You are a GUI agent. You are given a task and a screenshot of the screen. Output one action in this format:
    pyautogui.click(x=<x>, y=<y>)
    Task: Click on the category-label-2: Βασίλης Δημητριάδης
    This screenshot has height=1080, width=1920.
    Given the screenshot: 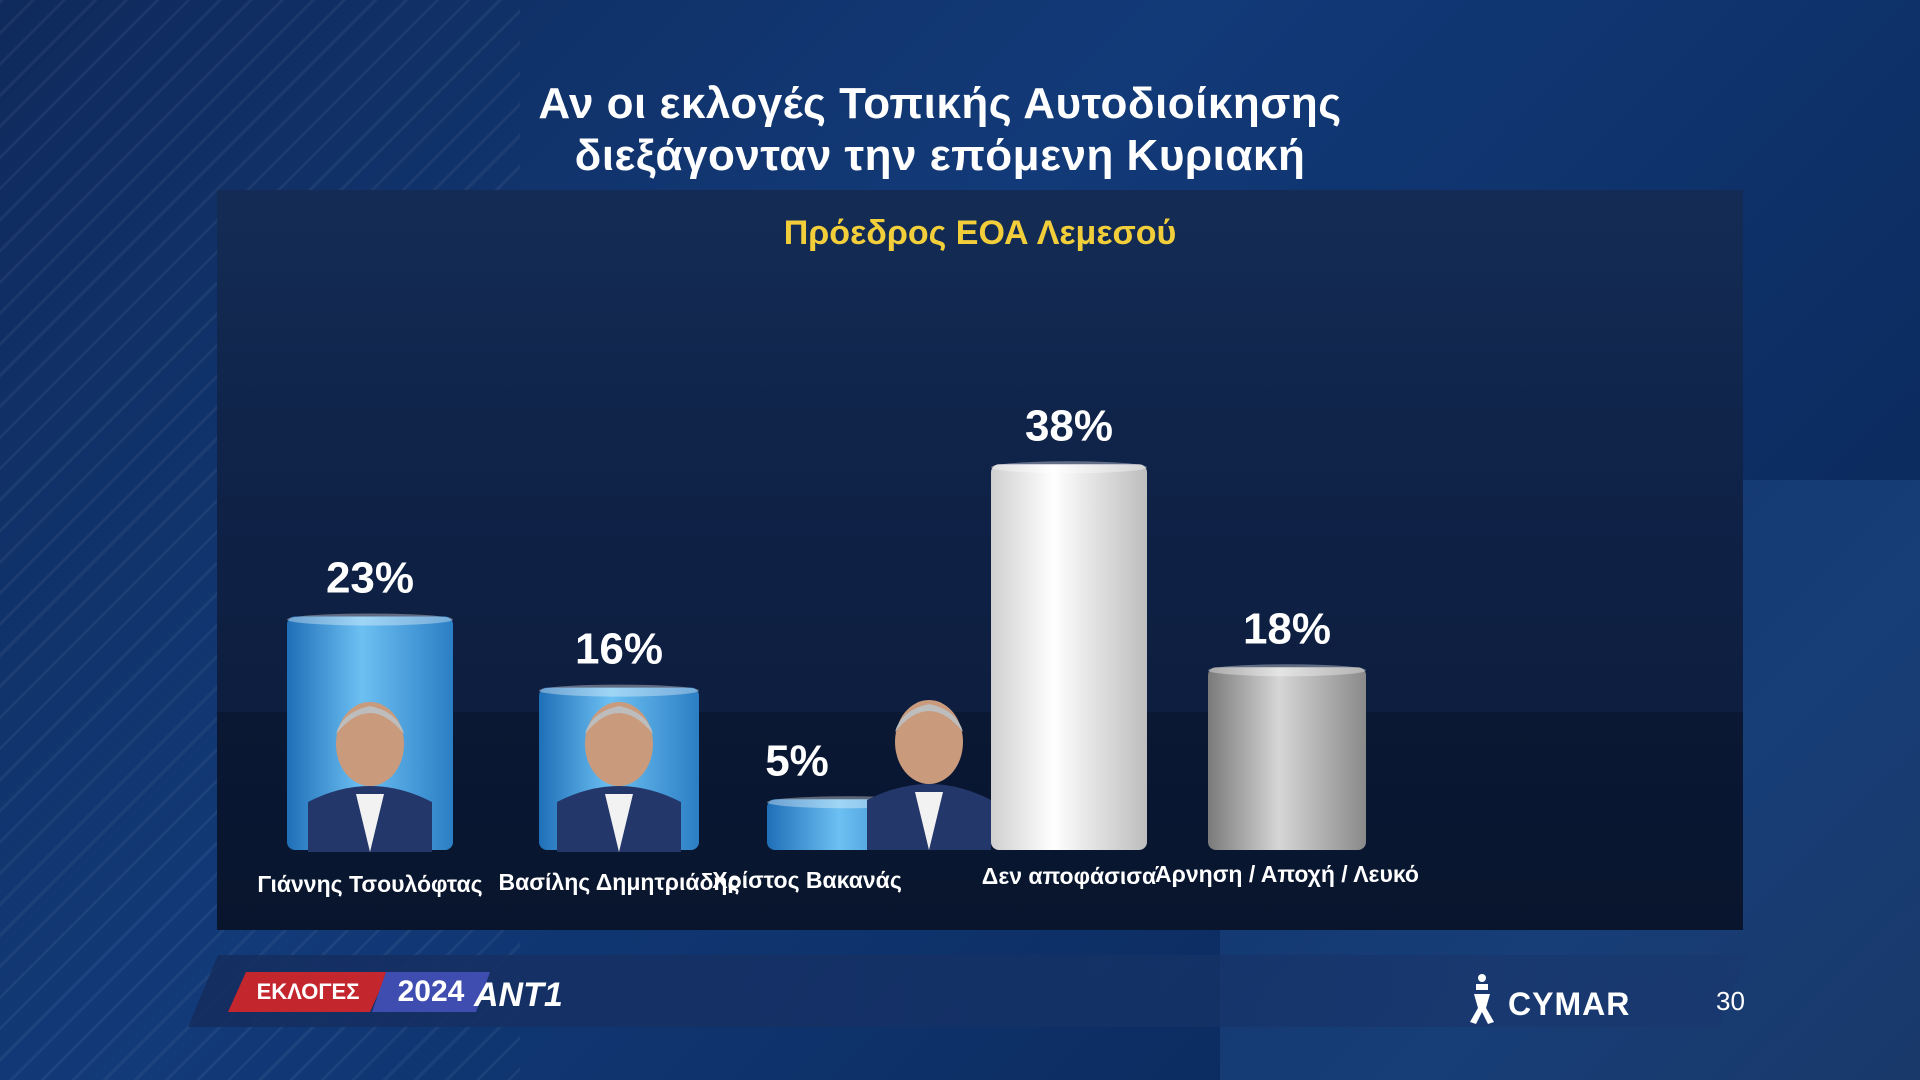 What is the action you would take?
    pyautogui.click(x=619, y=882)
    